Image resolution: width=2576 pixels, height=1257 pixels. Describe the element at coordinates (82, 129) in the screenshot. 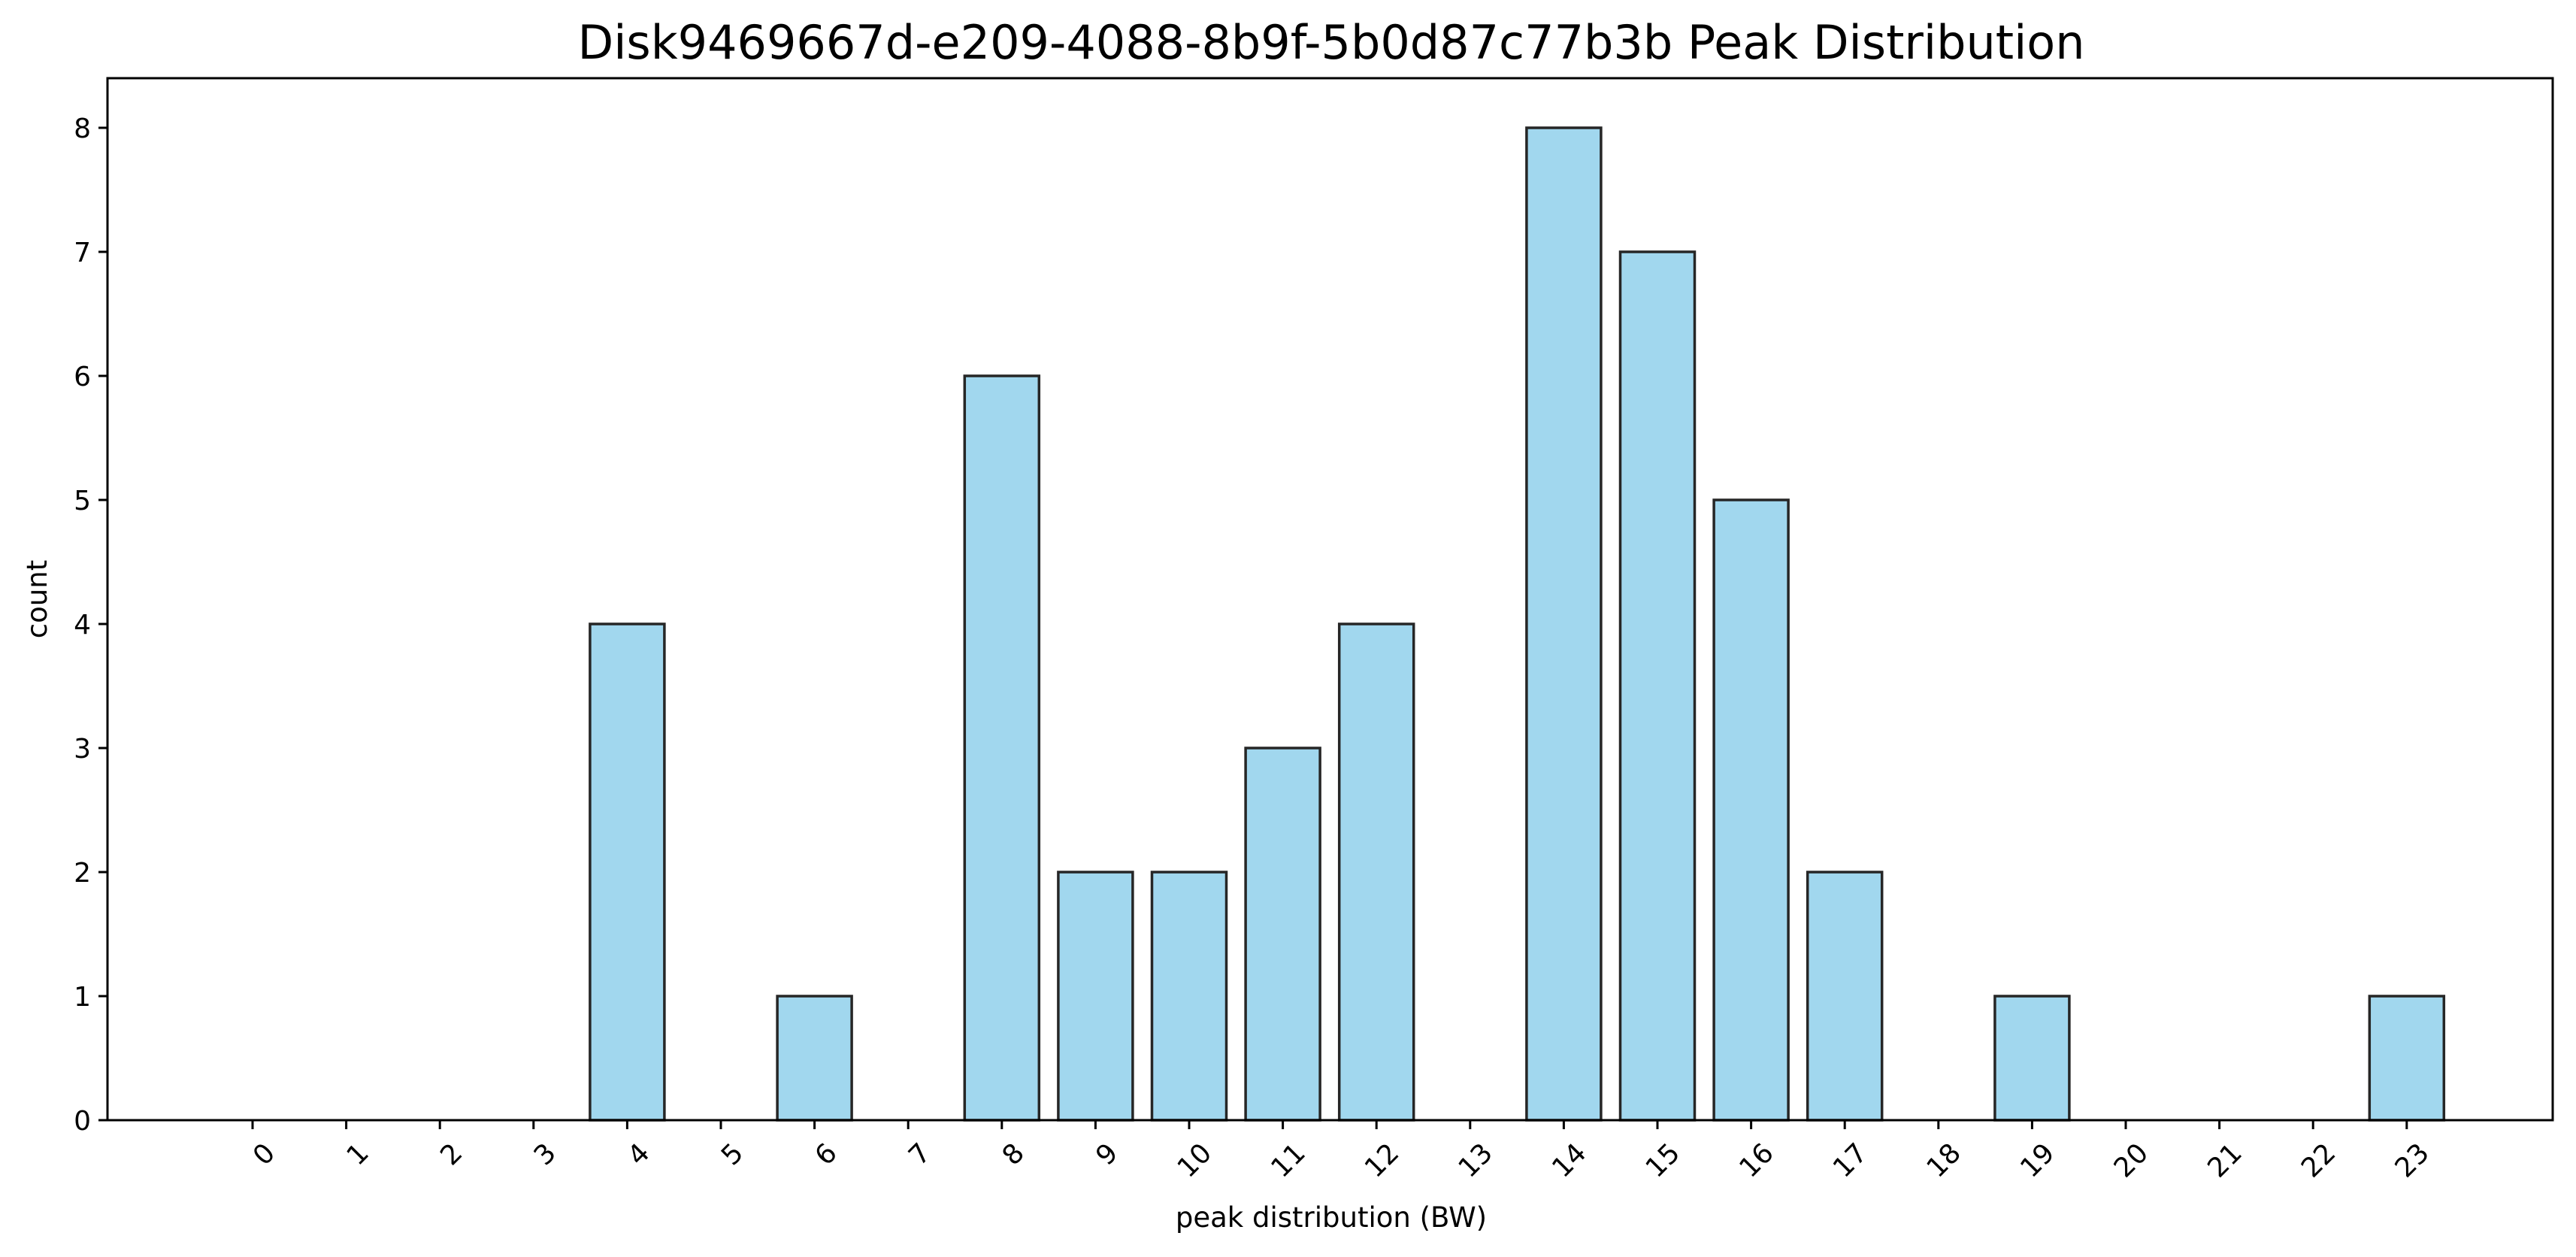

I see `y-tick-label-8: 8` at that location.